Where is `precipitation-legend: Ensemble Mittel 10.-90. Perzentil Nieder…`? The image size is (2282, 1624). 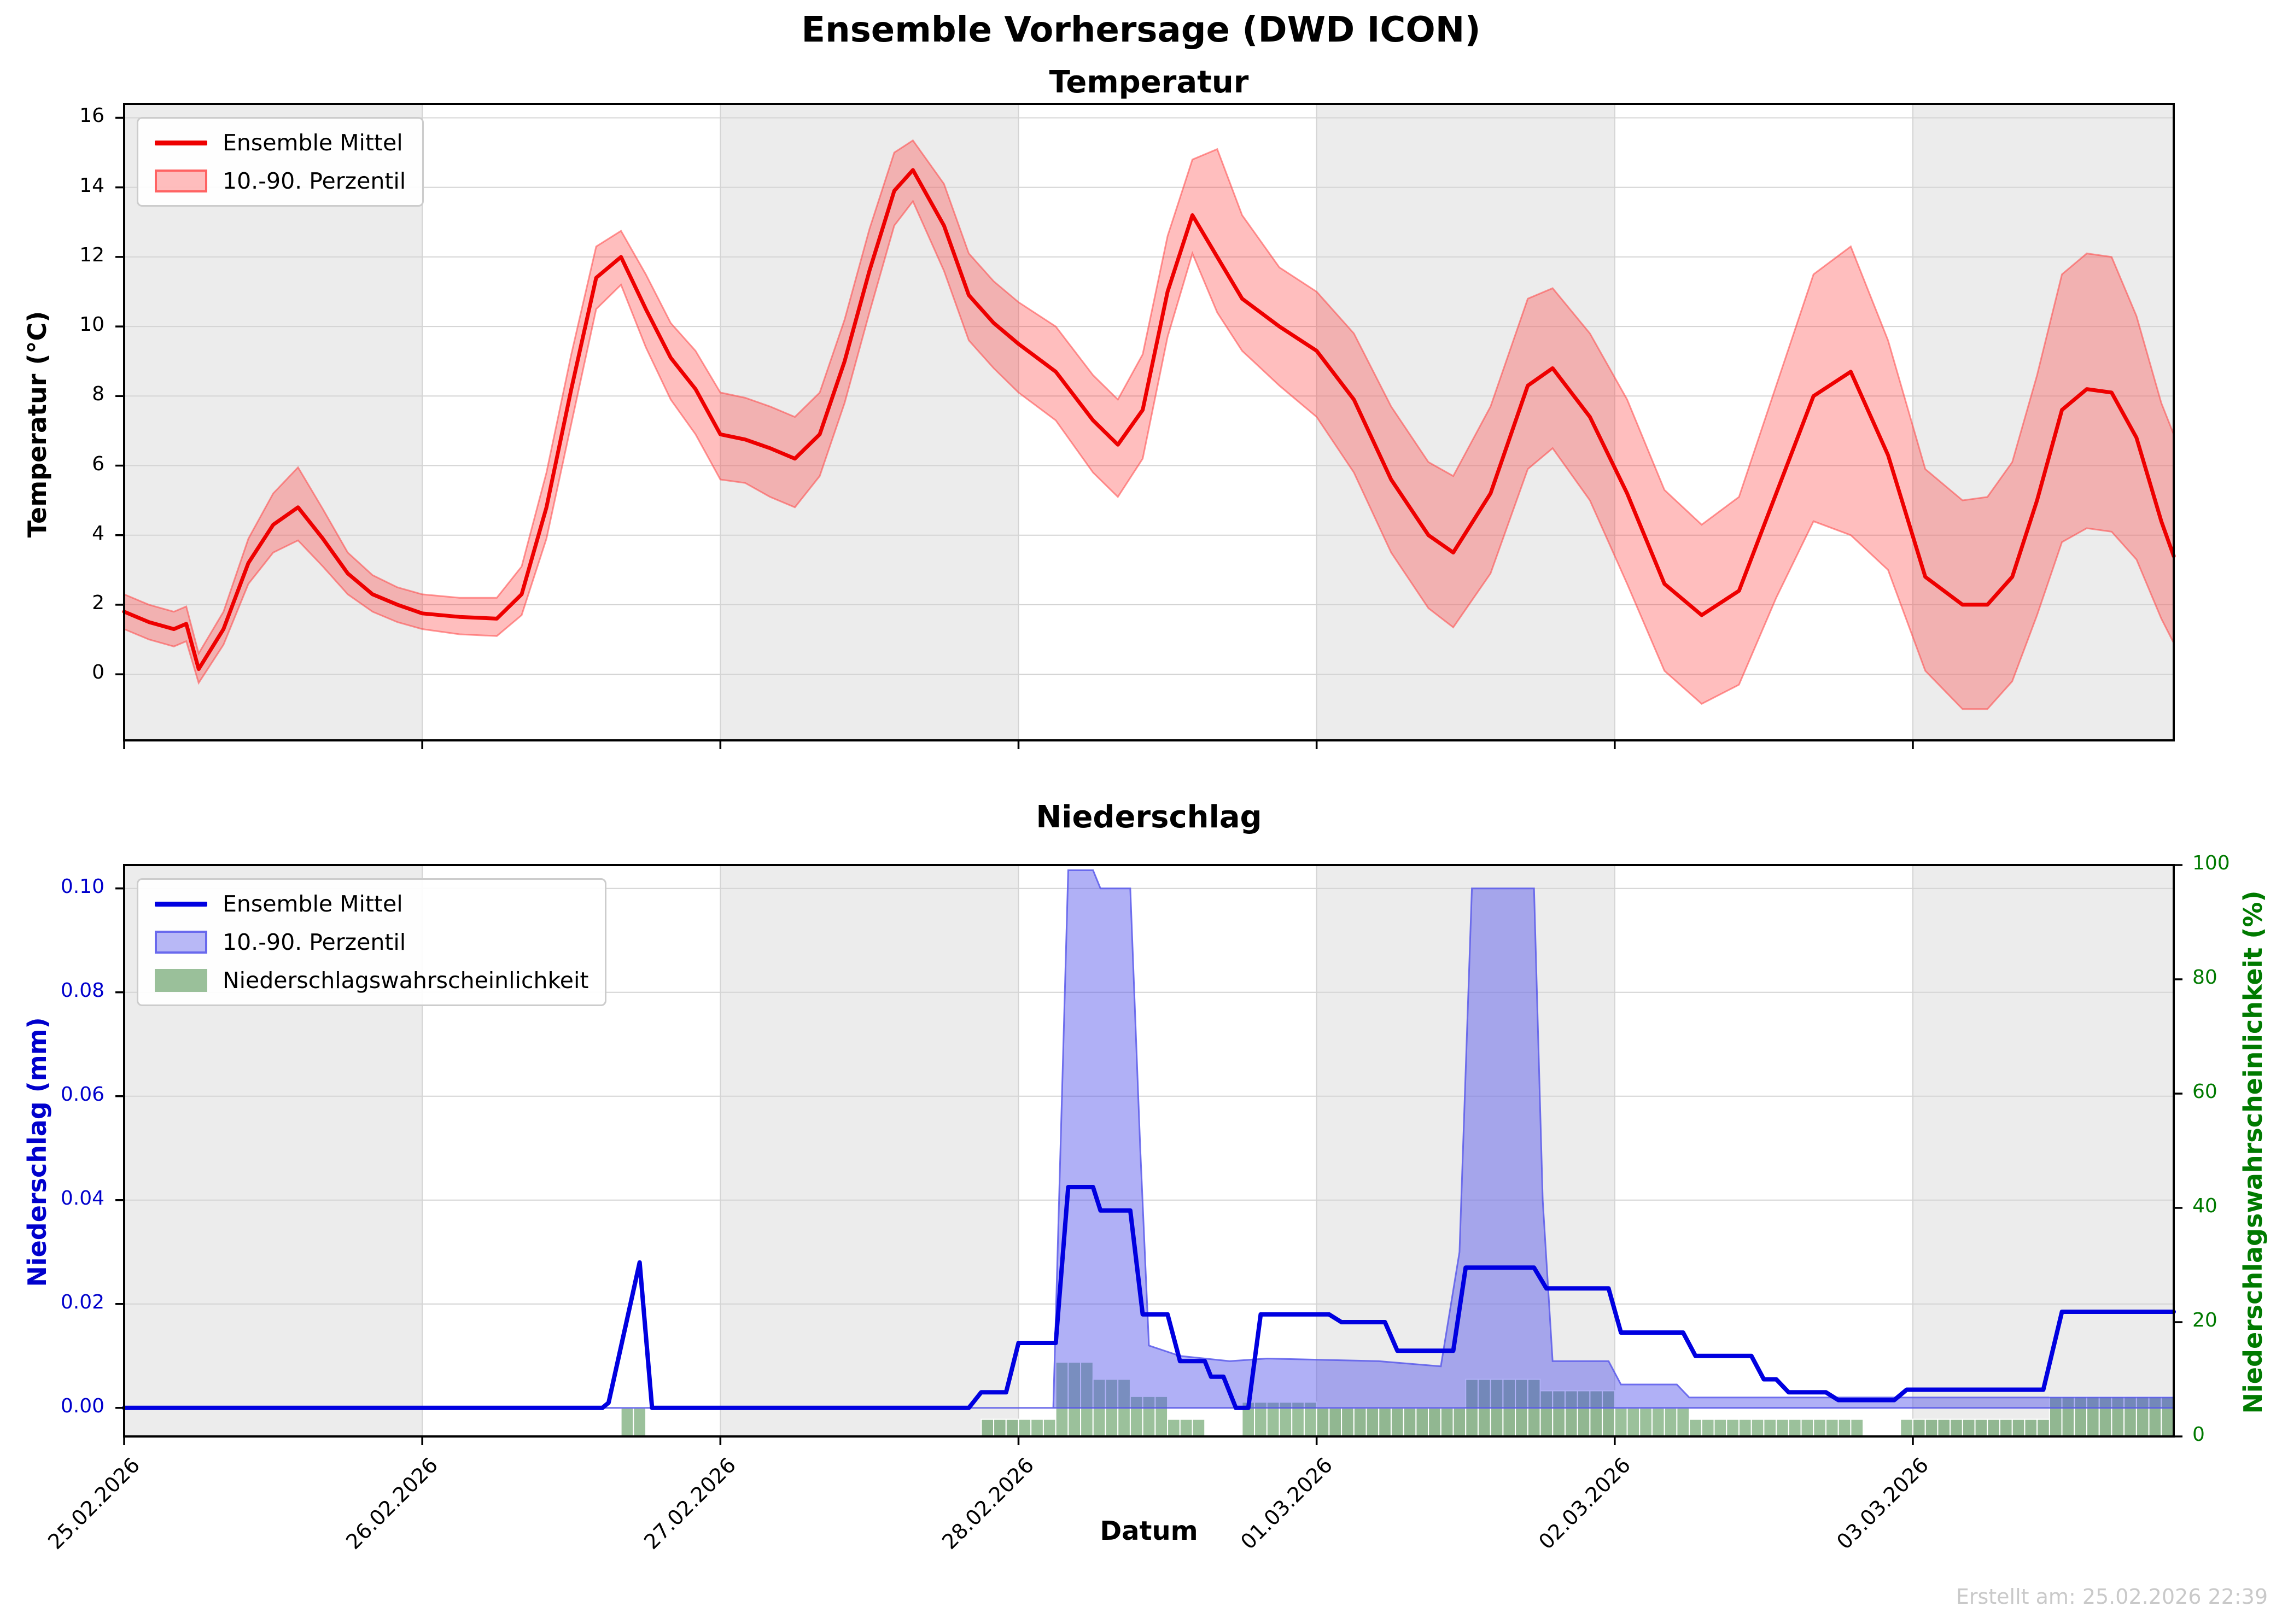 precipitation-legend: Ensemble Mittel 10.-90. Perzentil Nieder… is located at coordinates (372, 942).